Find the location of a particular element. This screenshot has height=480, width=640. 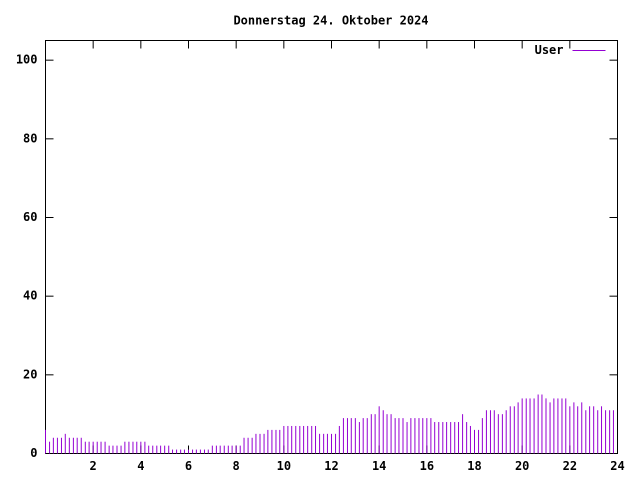

y-tick-label: 60 is located at coordinates (30, 217).